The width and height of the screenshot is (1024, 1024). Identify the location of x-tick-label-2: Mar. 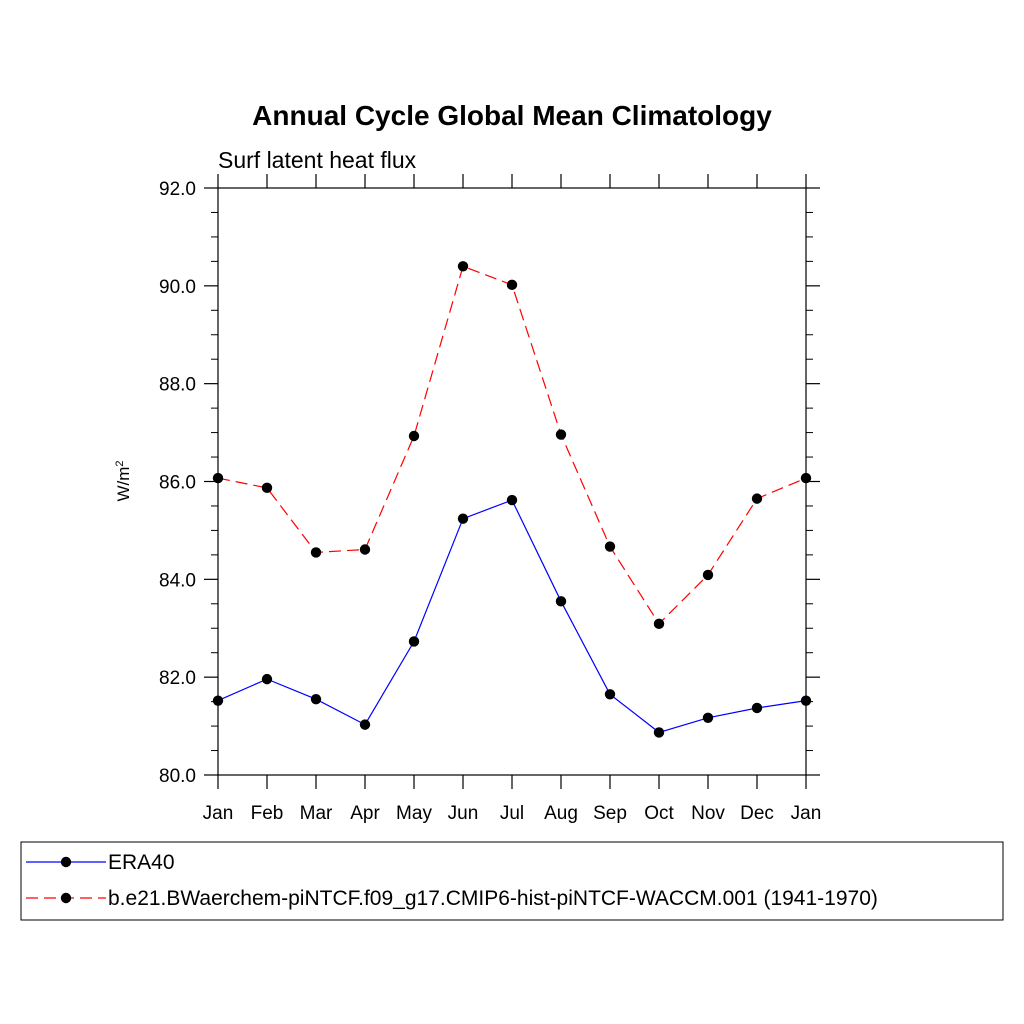
(316, 813).